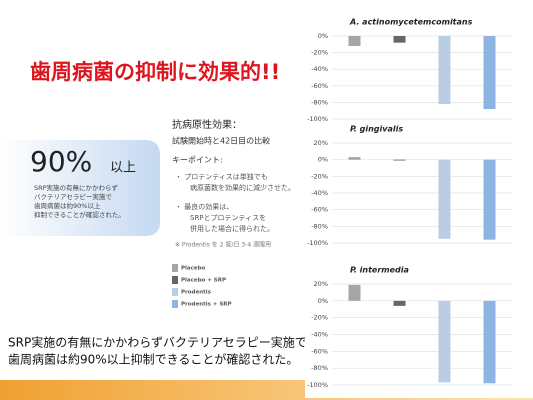 The height and width of the screenshot is (400, 533). Describe the element at coordinates (411, 22) in the screenshot. I see `panel-title: A. actinomycetemcomitans` at that location.